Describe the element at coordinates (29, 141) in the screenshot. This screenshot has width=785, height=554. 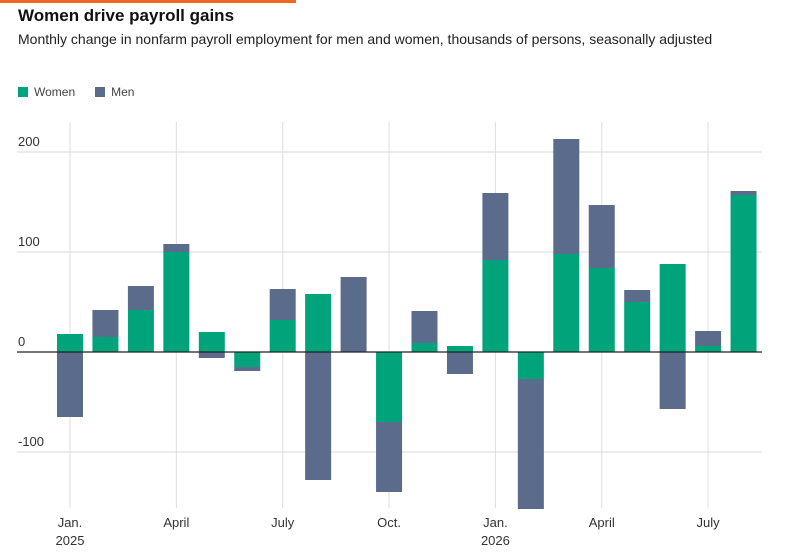
I see `y-tick-label: 200` at that location.